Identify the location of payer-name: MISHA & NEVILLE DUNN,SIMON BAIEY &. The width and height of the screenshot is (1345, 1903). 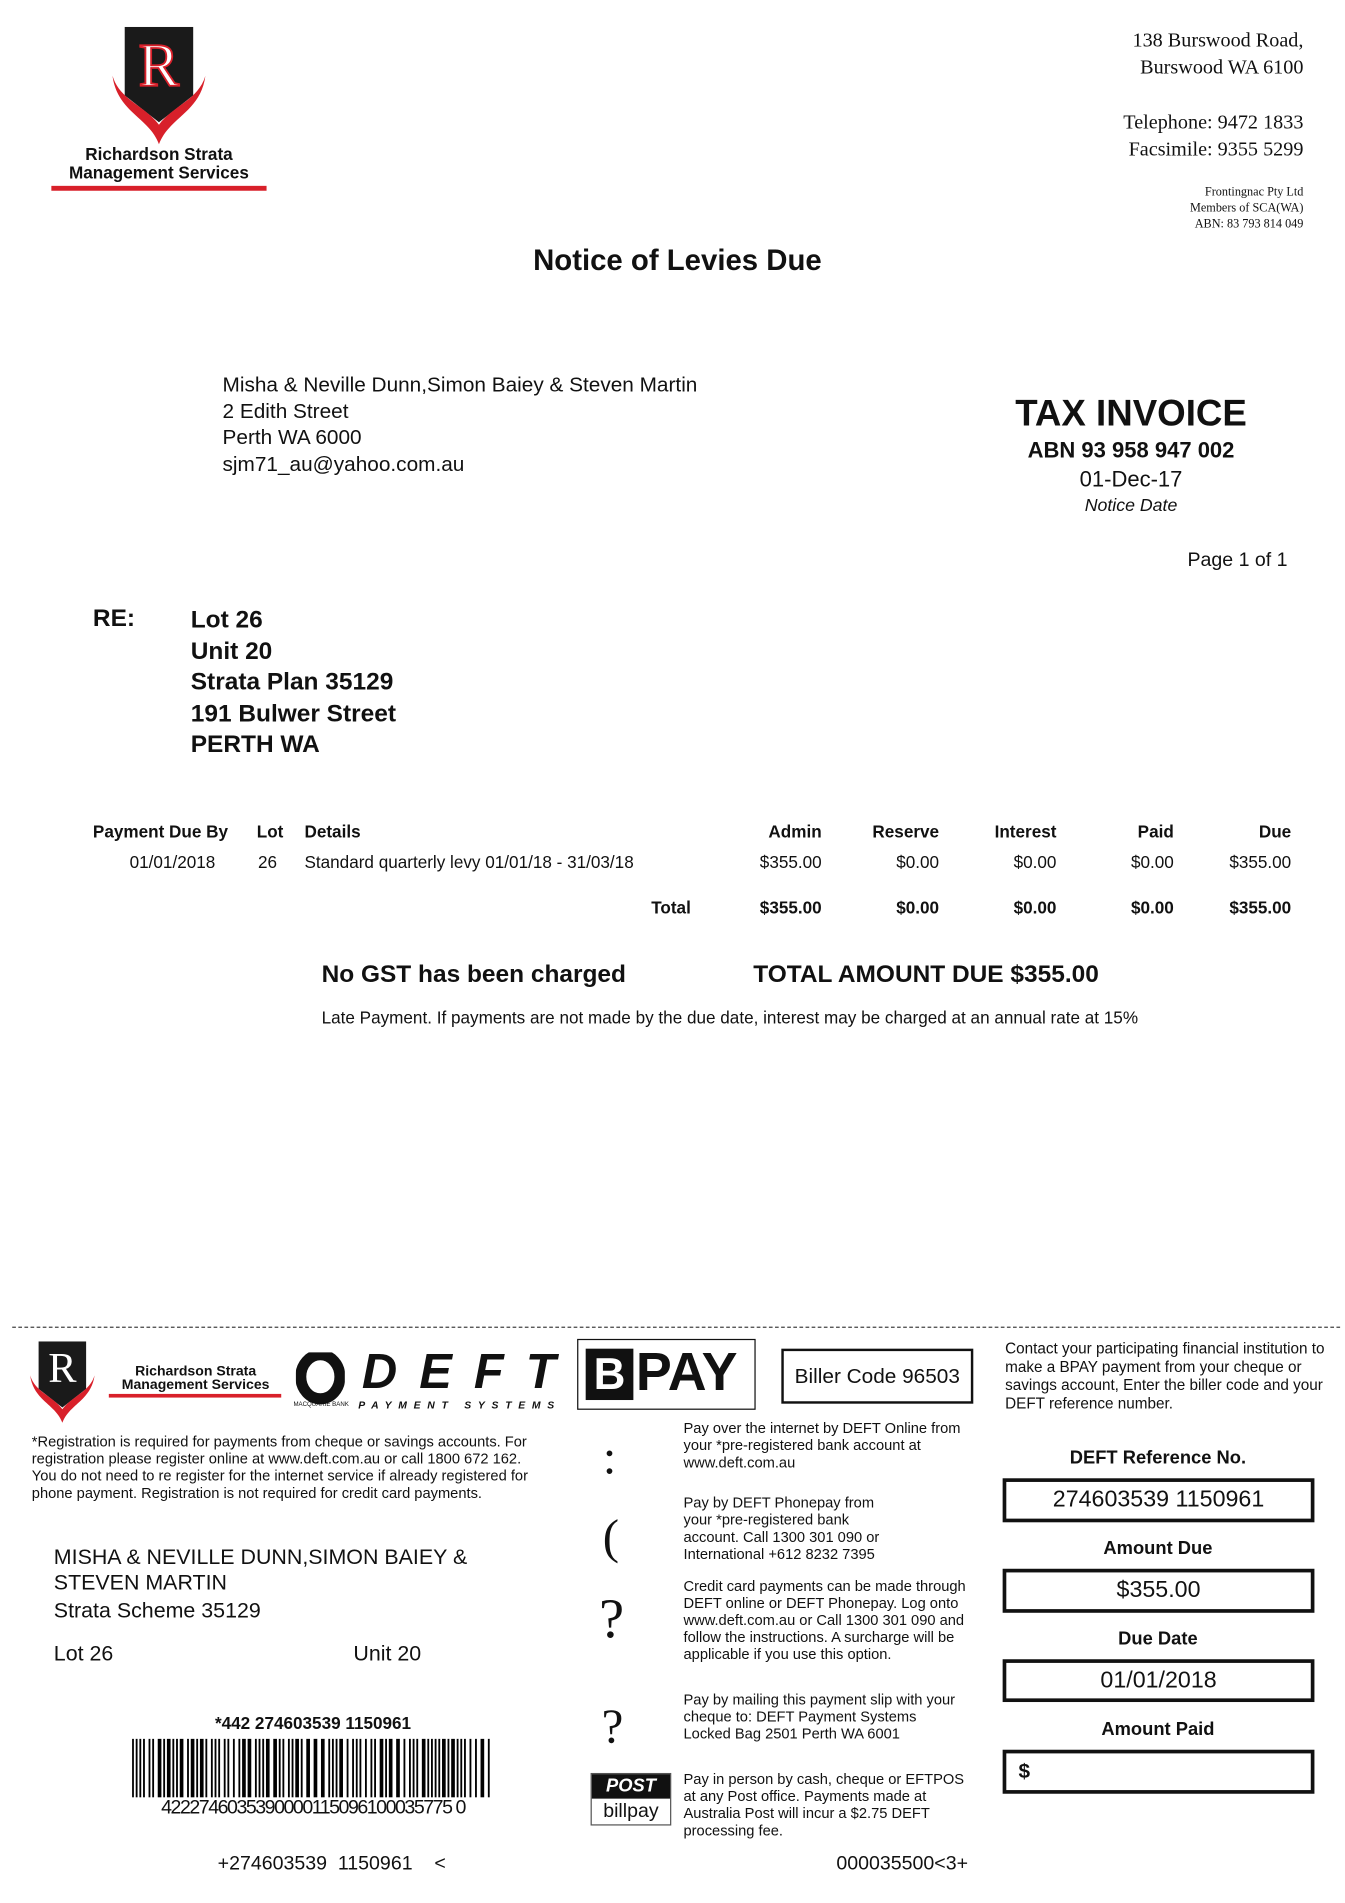
(260, 1556).